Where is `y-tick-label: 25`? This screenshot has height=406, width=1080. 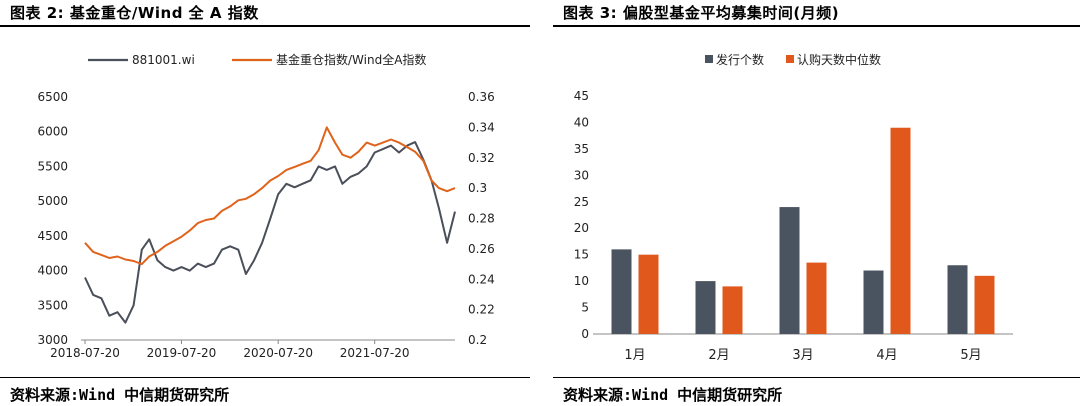
y-tick-label: 25 is located at coordinates (581, 202).